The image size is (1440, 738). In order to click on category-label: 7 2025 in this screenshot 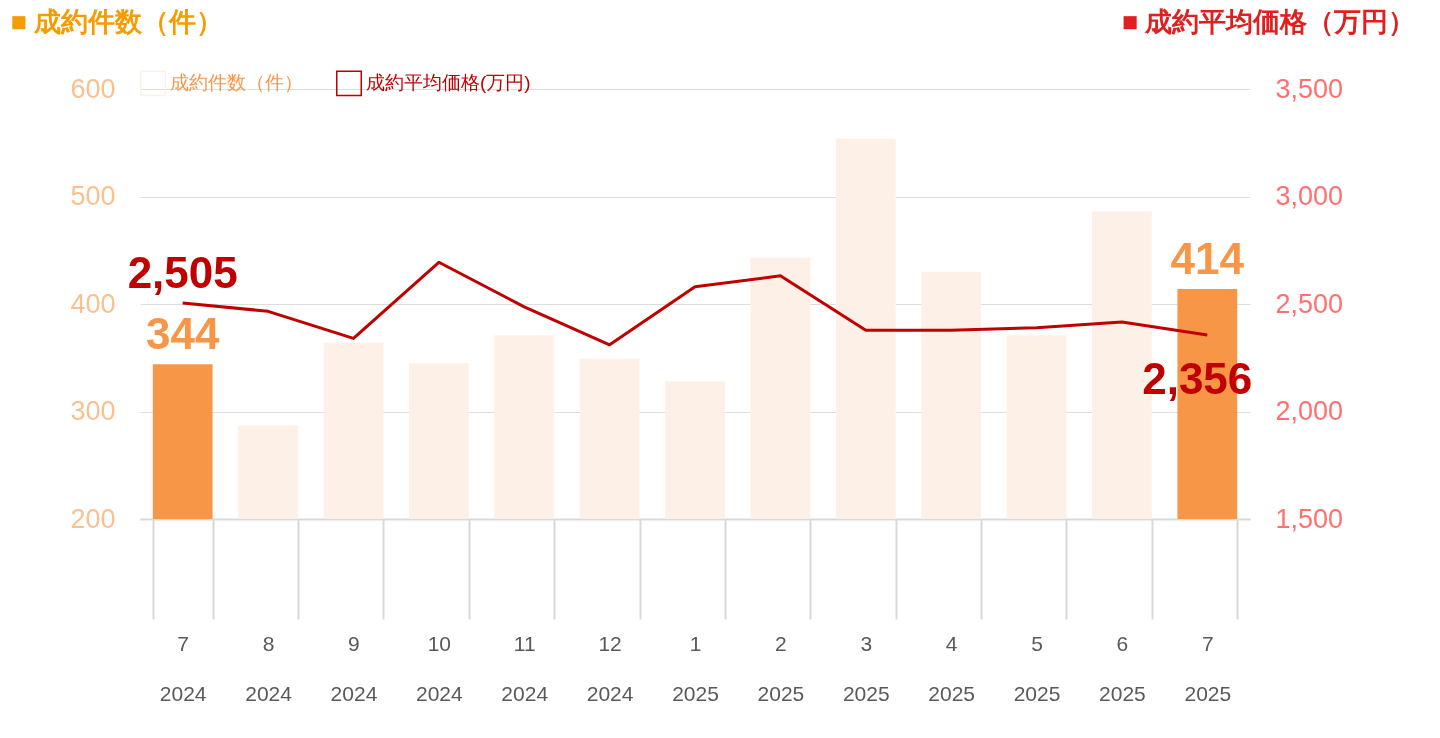, I will do `click(1208, 668)`.